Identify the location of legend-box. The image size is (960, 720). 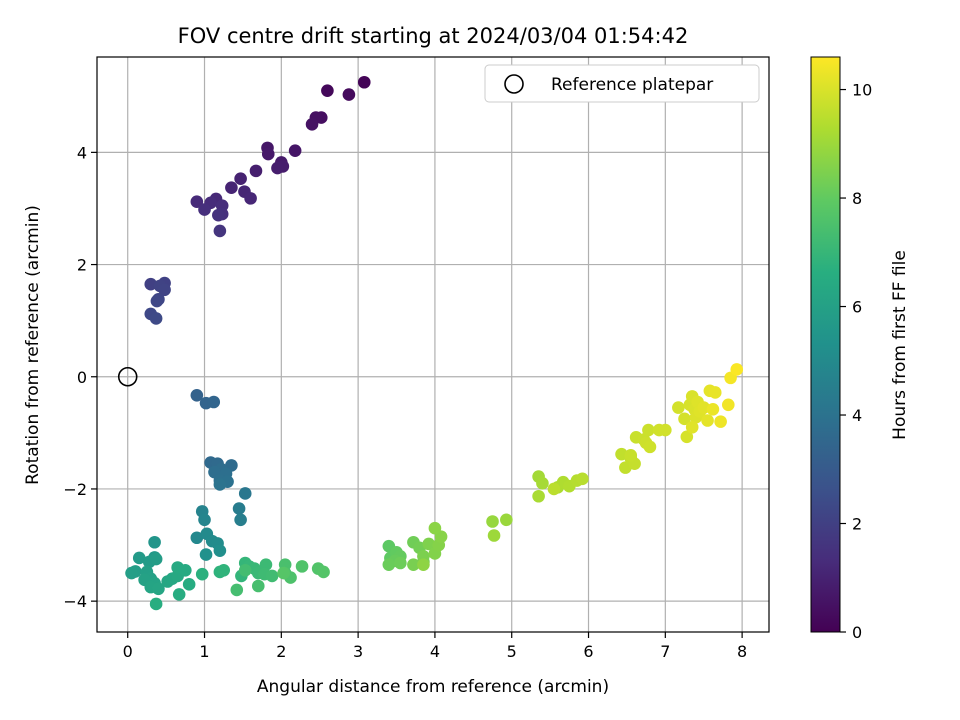
(622, 83).